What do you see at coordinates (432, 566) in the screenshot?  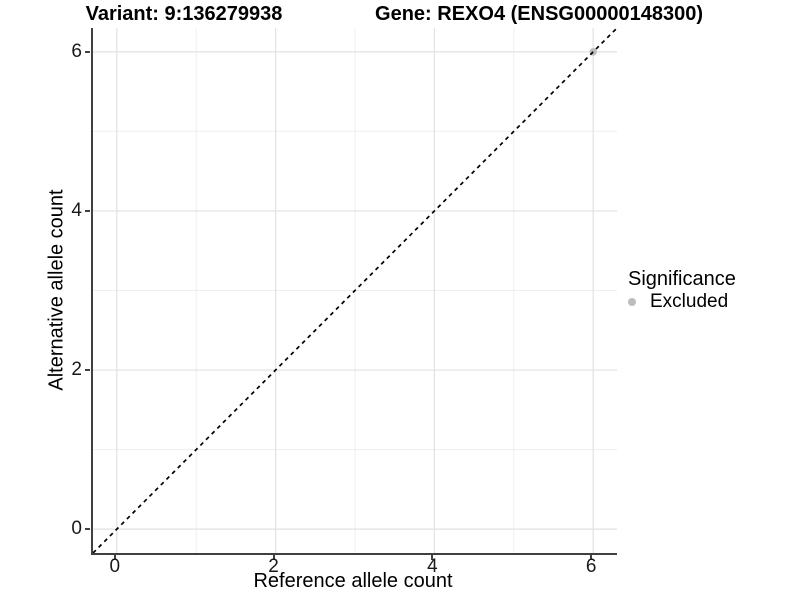 I see `x-tick-label: 4` at bounding box center [432, 566].